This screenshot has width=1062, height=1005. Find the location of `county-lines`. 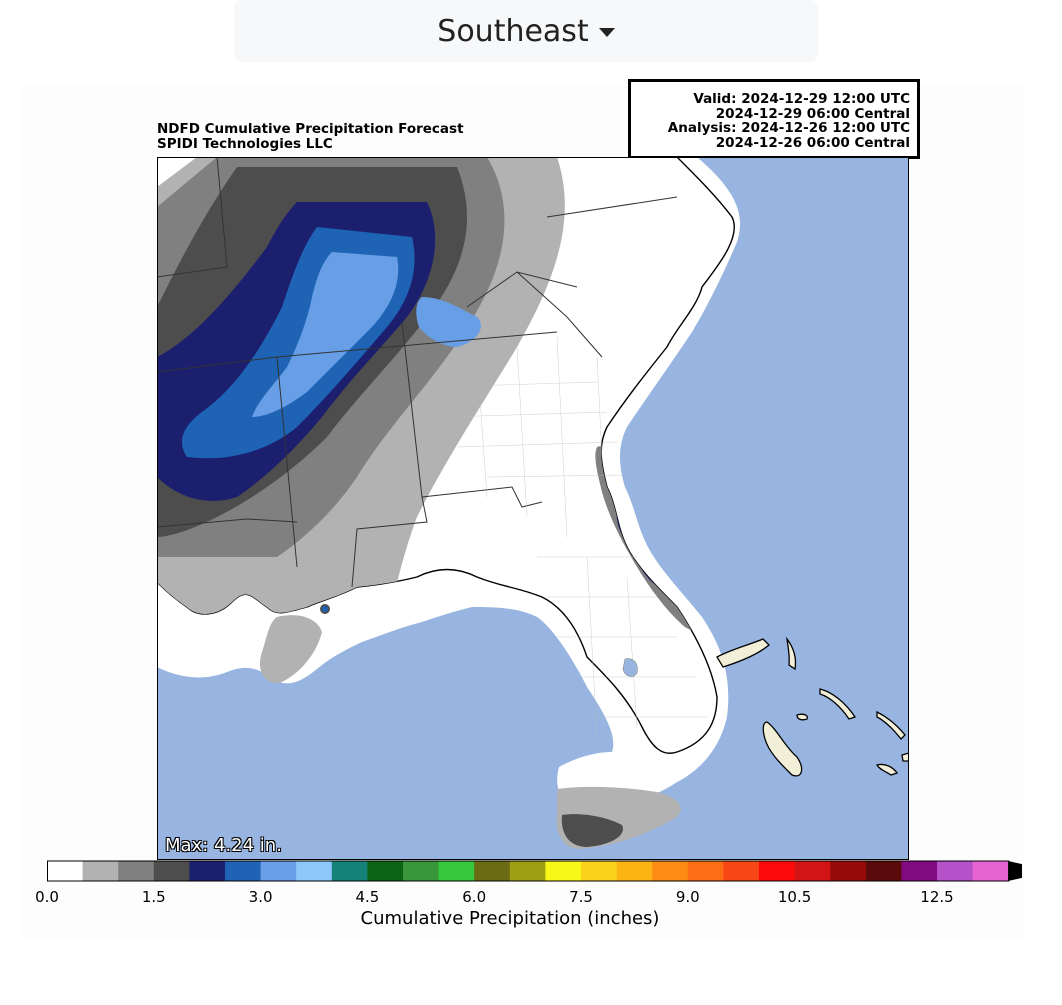

county-lines is located at coordinates (571, 537).